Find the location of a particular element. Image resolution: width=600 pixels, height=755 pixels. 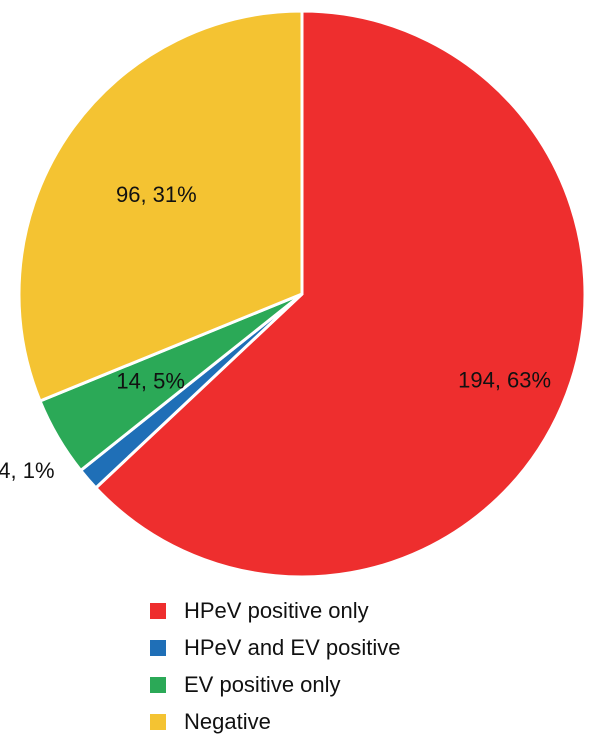

data-label-3: 96, 31% is located at coordinates (156, 194).